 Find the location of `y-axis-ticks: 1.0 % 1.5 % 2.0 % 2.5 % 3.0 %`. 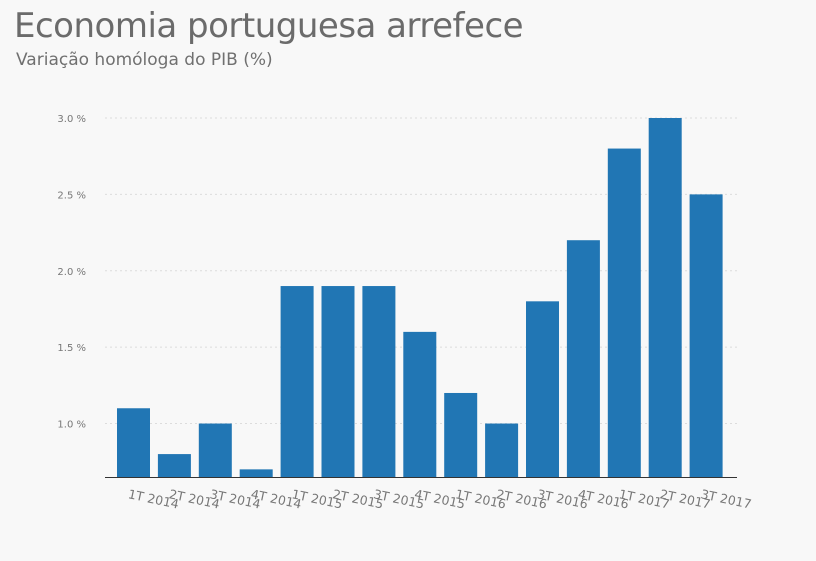

y-axis-ticks: 1.0 % 1.5 % 2.0 % 2.5 % 3.0 % is located at coordinates (71, 272).